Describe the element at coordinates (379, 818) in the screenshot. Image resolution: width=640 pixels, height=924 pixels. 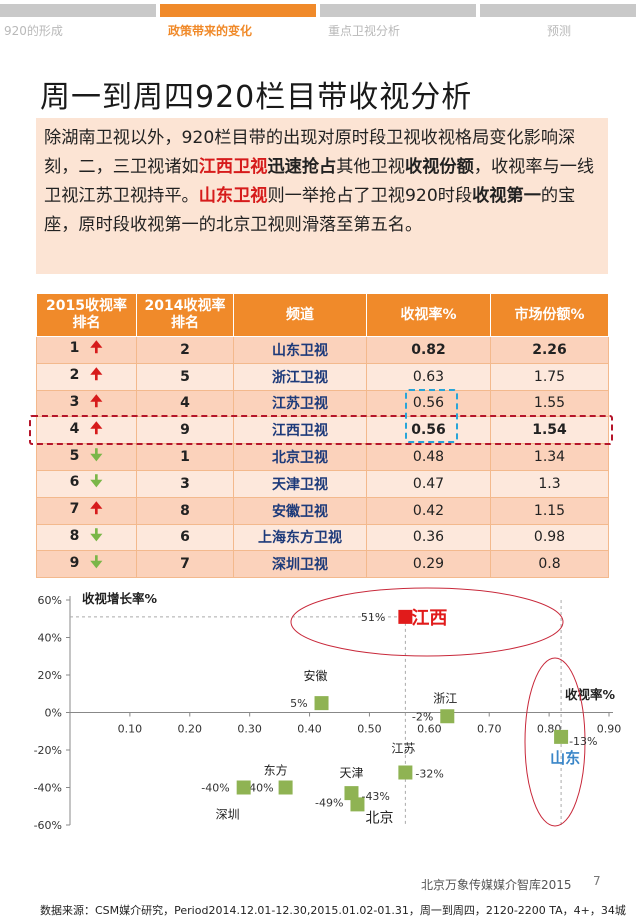
I see `point-name-label: 北京` at that location.